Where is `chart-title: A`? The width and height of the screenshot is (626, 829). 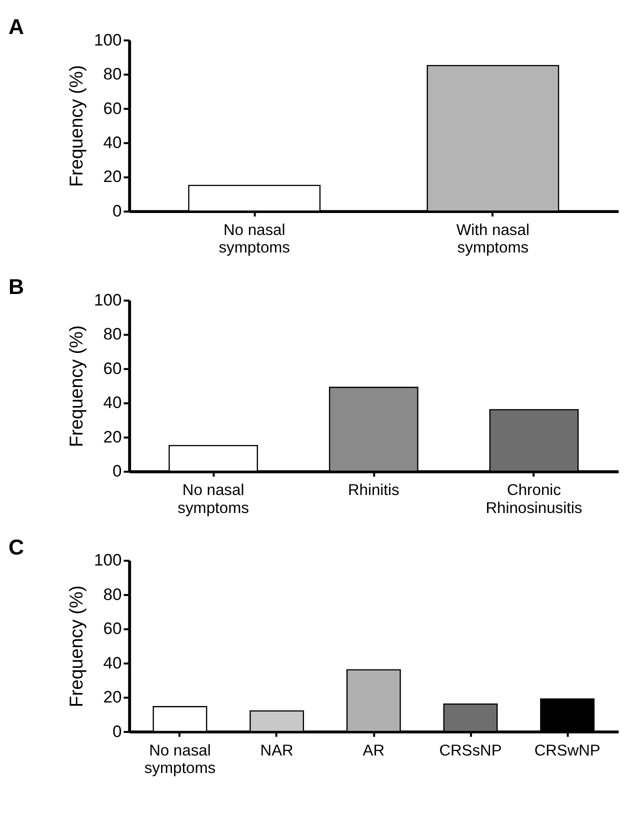
chart-title: A is located at coordinates (16, 27).